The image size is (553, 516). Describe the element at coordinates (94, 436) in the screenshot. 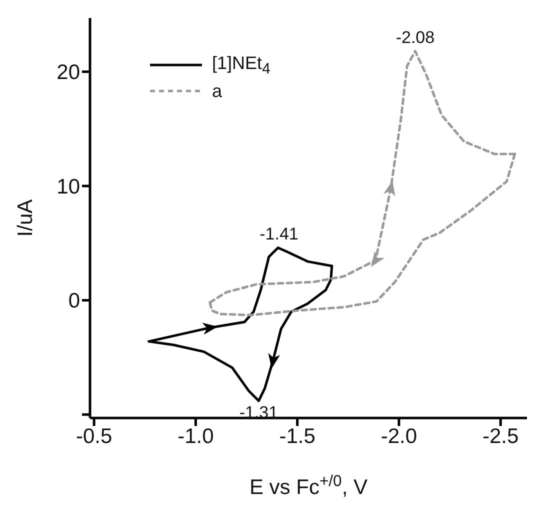

I see `x-tick-label: -0.5` at that location.